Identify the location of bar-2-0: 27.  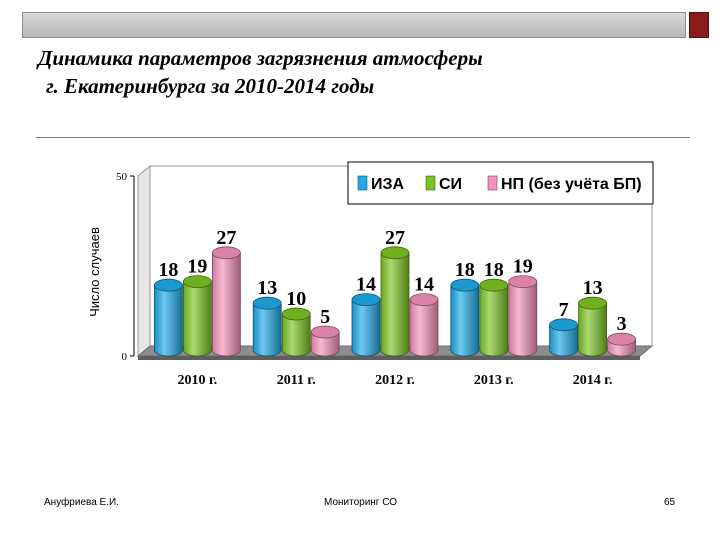
(226, 292).